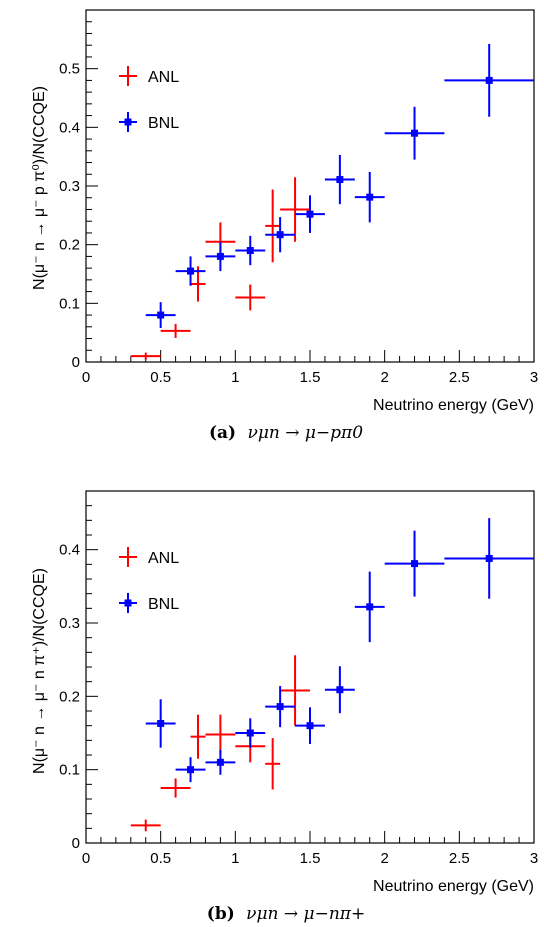 The height and width of the screenshot is (927, 544). What do you see at coordinates (86, 858) in the screenshot?
I see `x-tick-label-b: 0` at bounding box center [86, 858].